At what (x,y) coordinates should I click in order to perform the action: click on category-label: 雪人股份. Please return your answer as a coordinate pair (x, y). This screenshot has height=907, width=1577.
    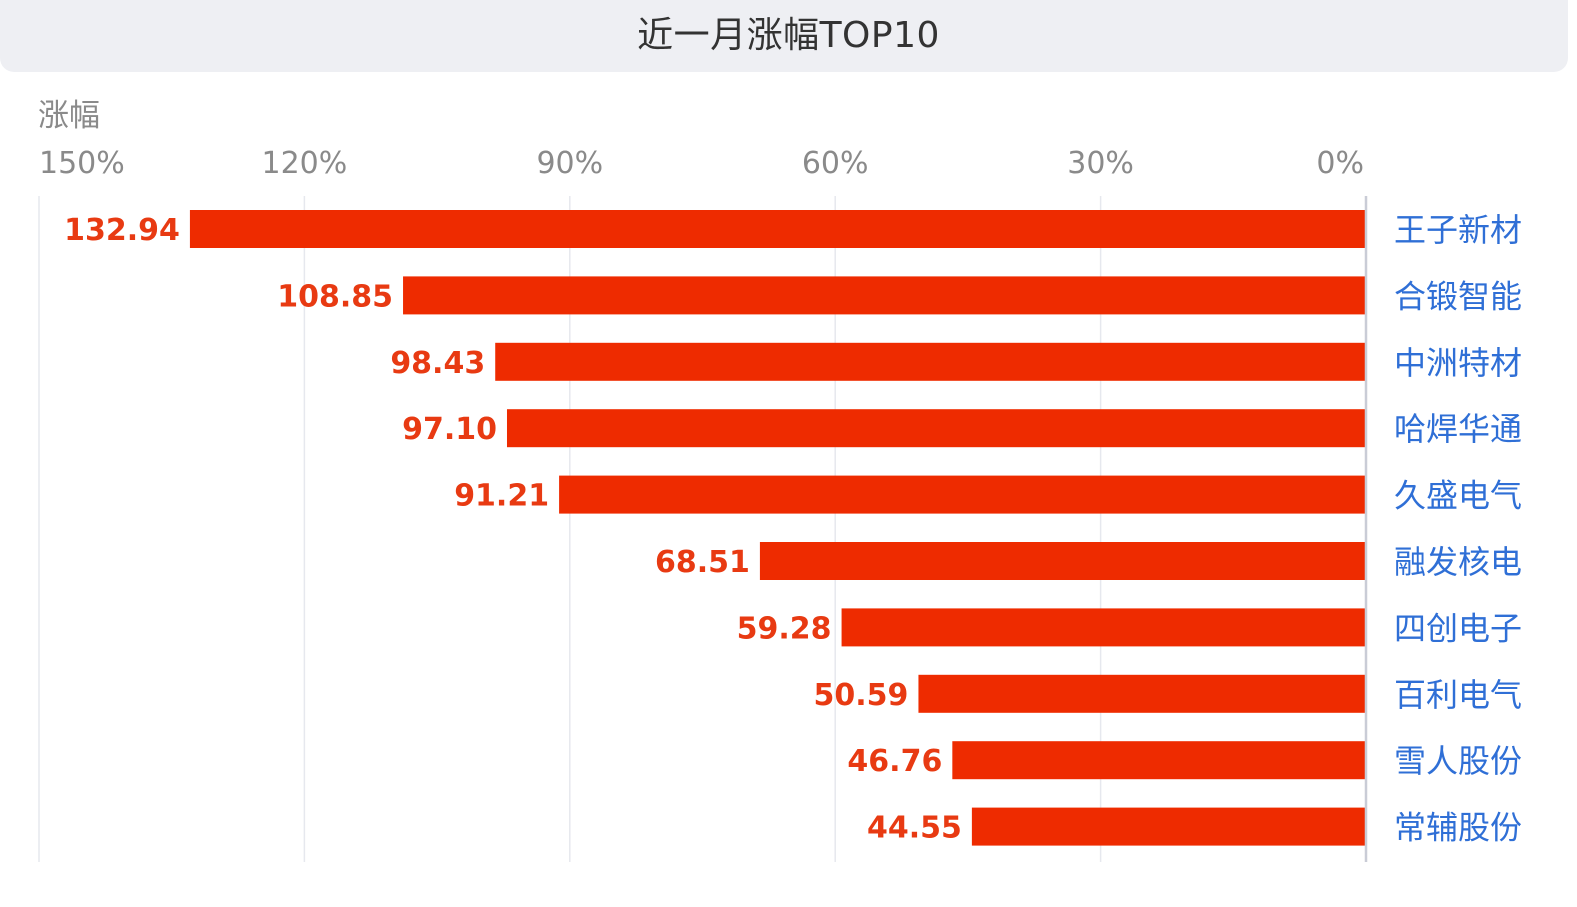
    Looking at the image, I should click on (1458, 761).